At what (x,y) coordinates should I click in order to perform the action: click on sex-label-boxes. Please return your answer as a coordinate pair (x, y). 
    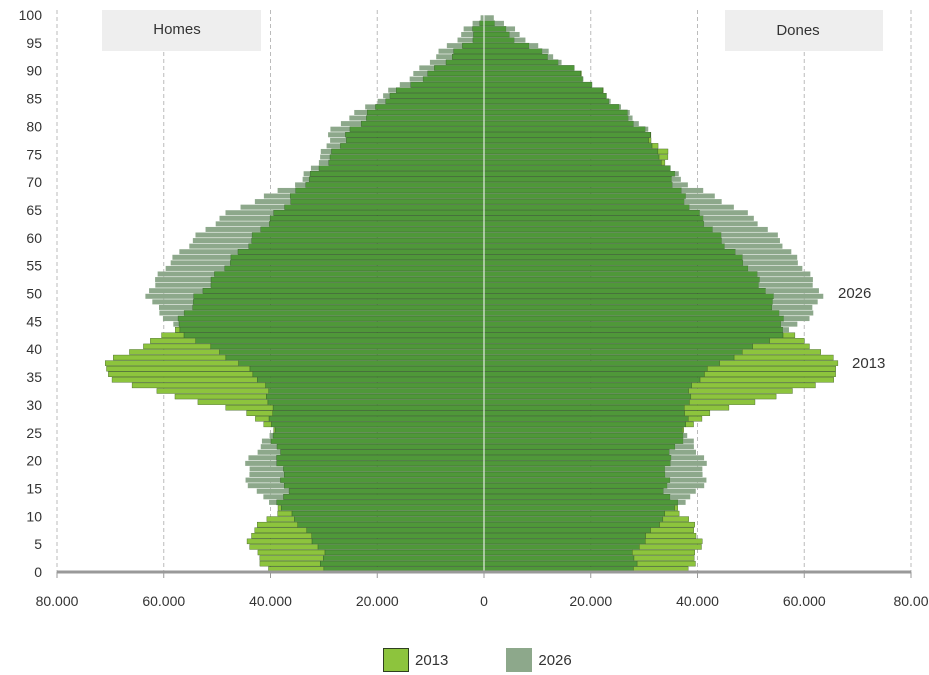
    Looking at the image, I should click on (492, 30).